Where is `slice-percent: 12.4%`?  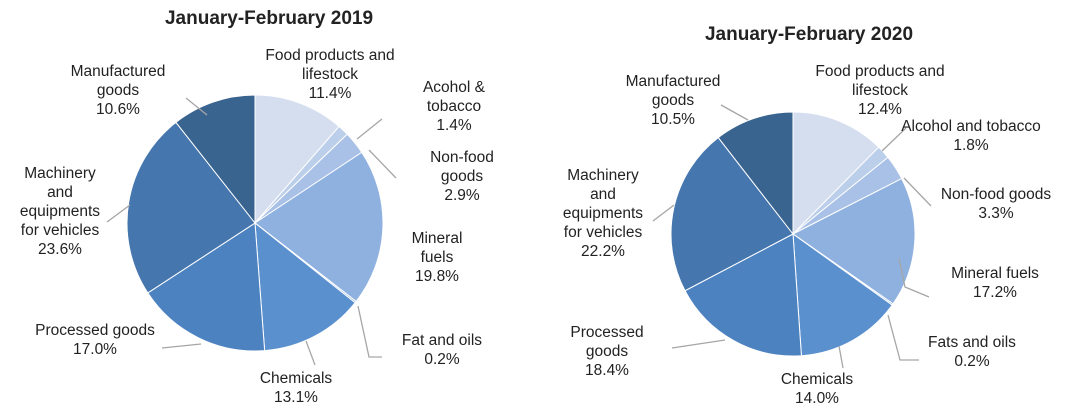 slice-percent: 12.4% is located at coordinates (880, 109).